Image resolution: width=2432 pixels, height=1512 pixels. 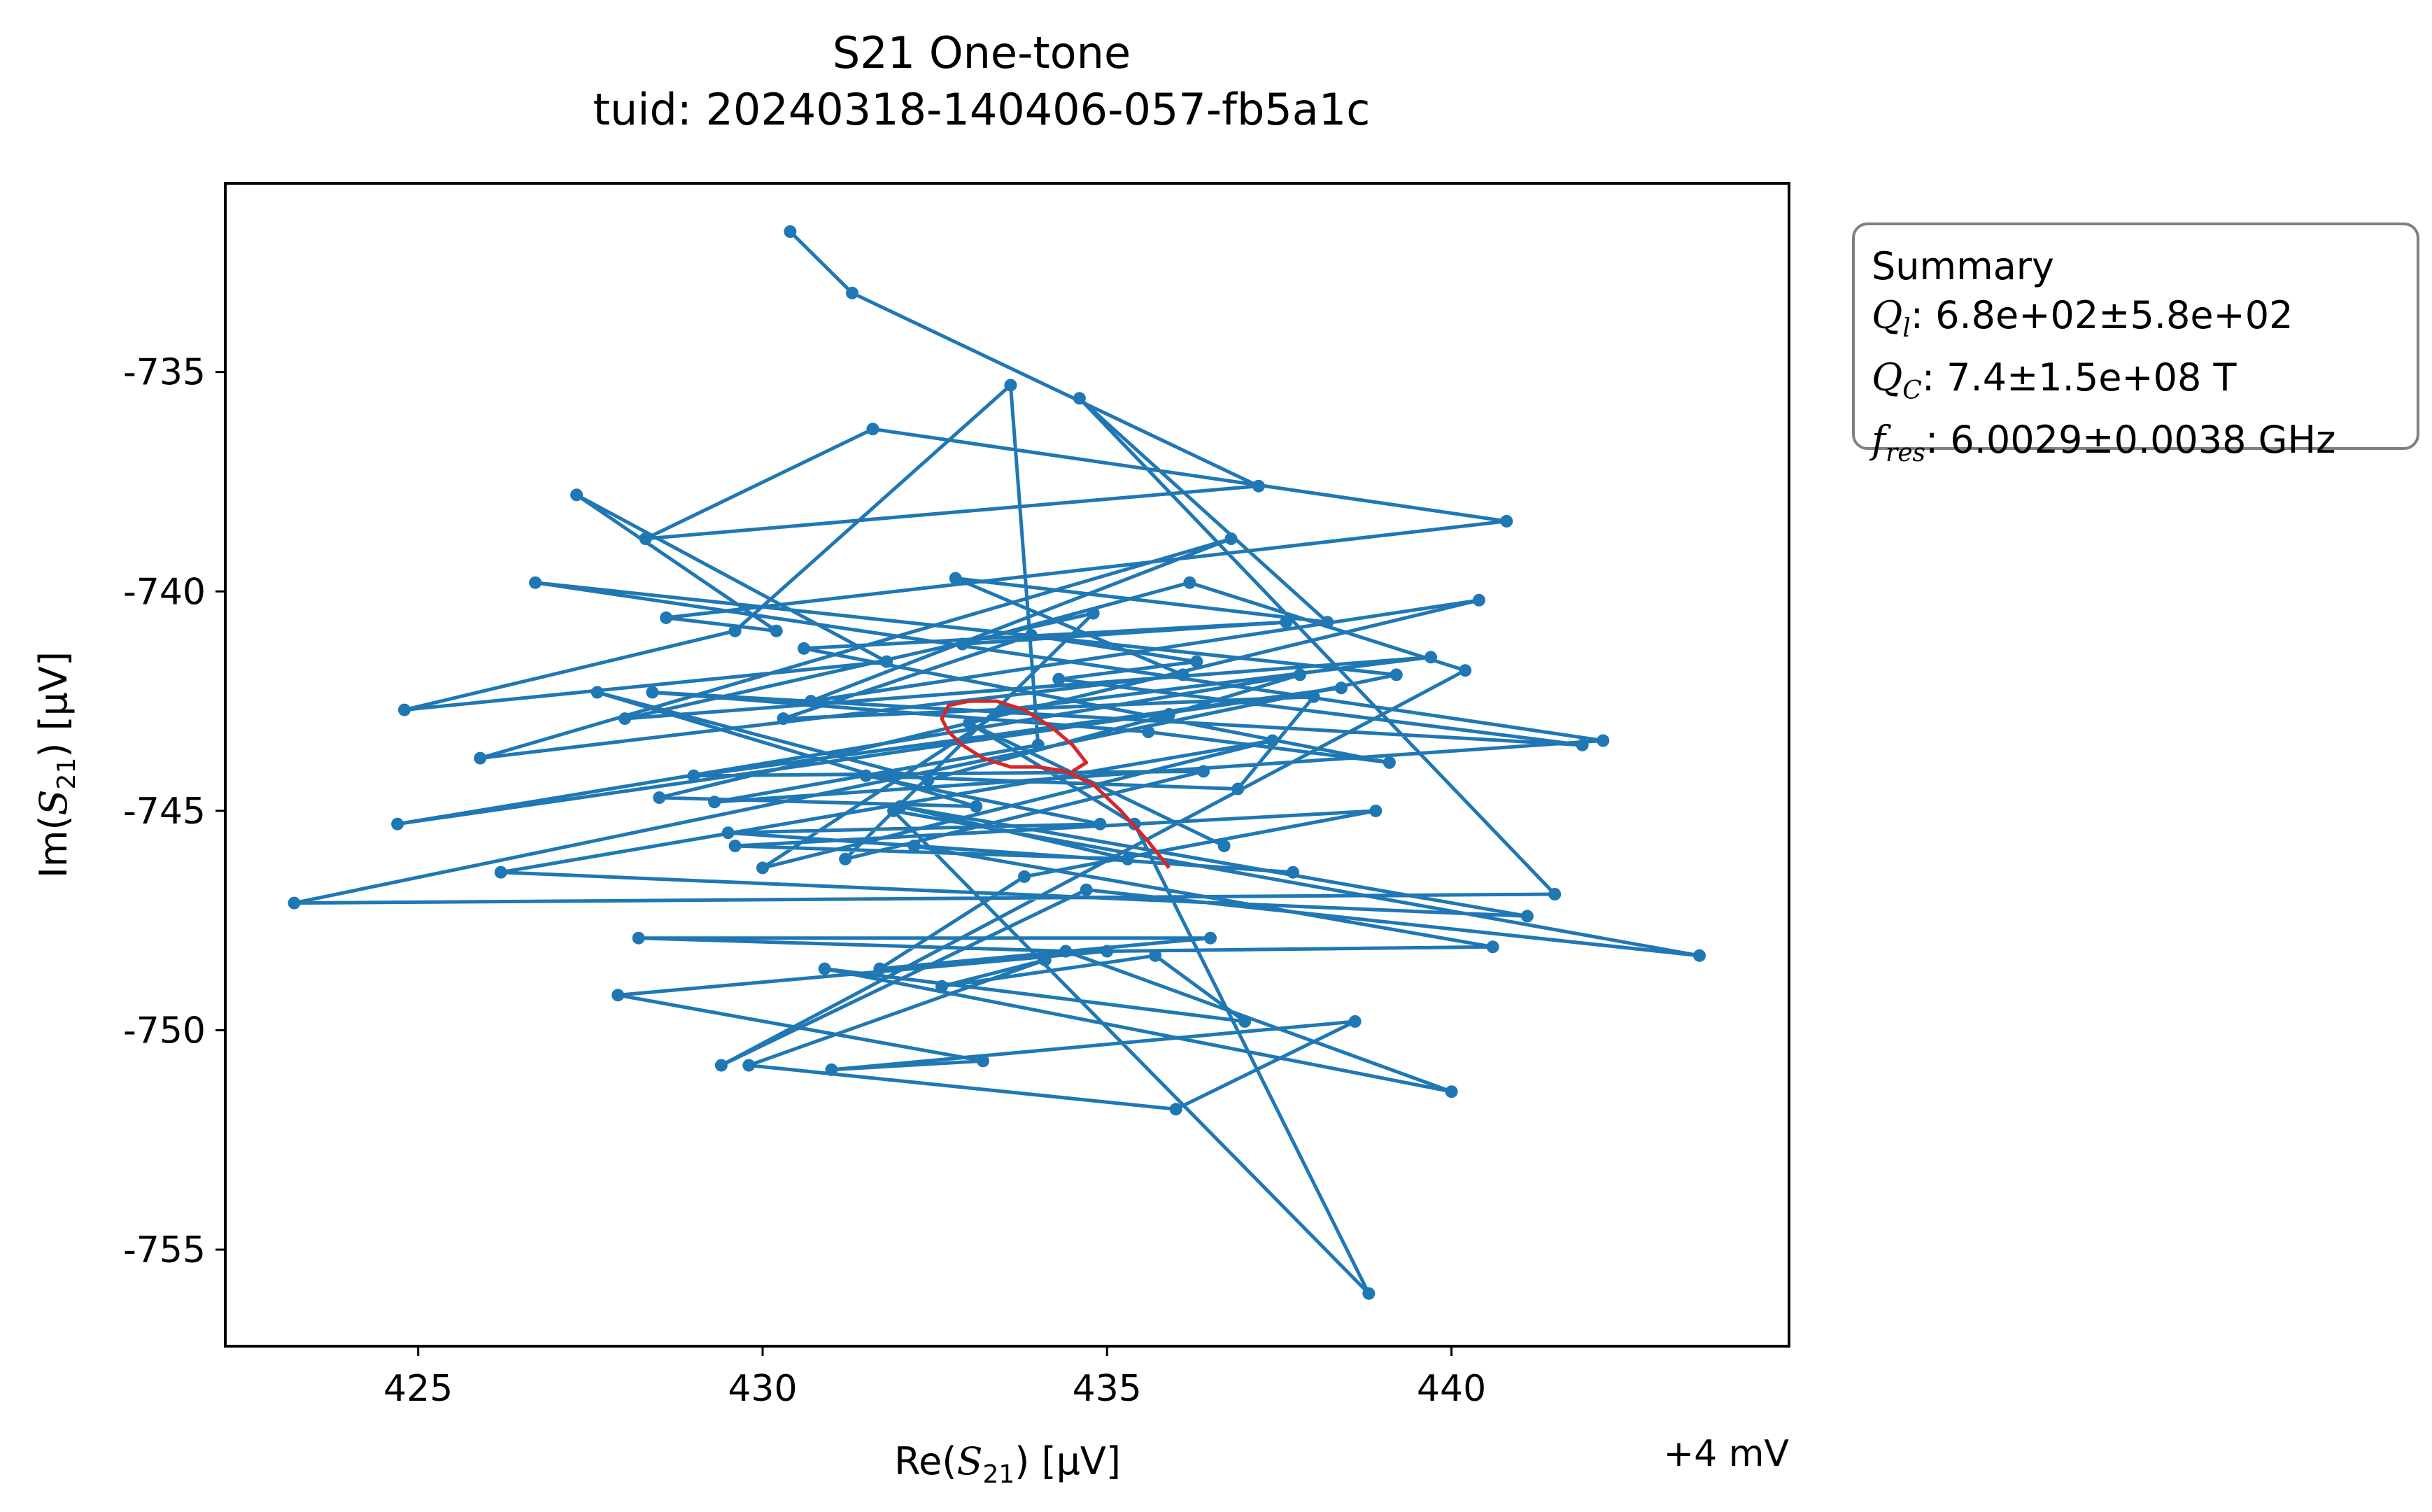 What do you see at coordinates (1727, 1454) in the screenshot?
I see `x-offset-label: +4 mV` at bounding box center [1727, 1454].